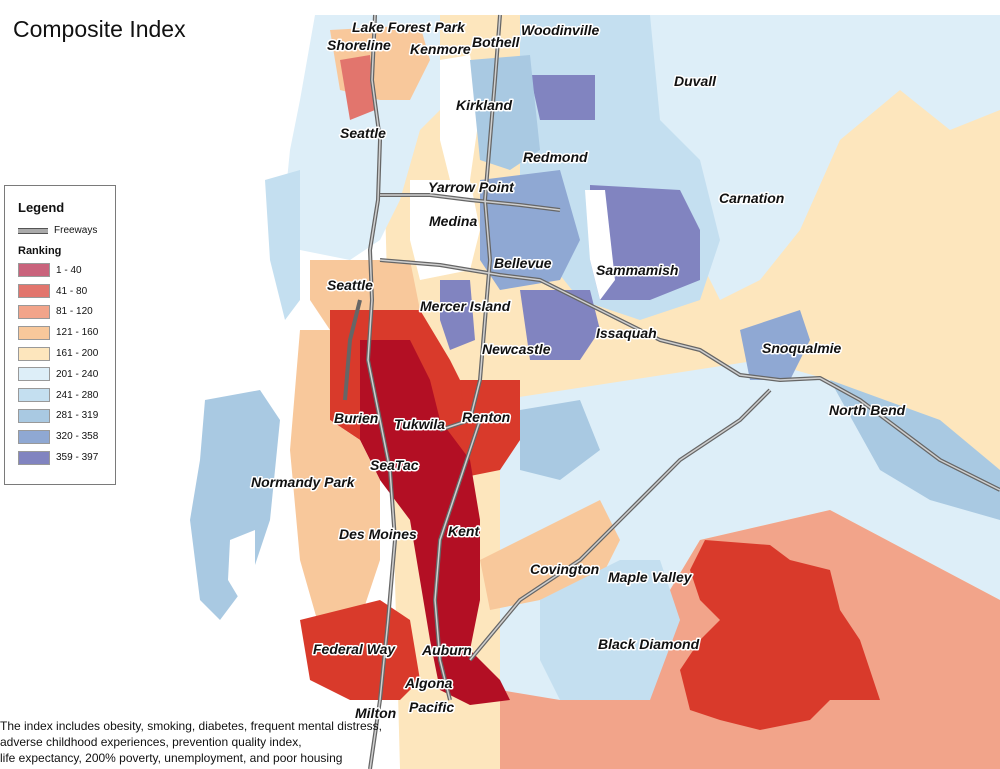 The image size is (1000, 769). Describe the element at coordinates (530, 230) in the screenshot. I see `region-bellevue-blue` at that location.